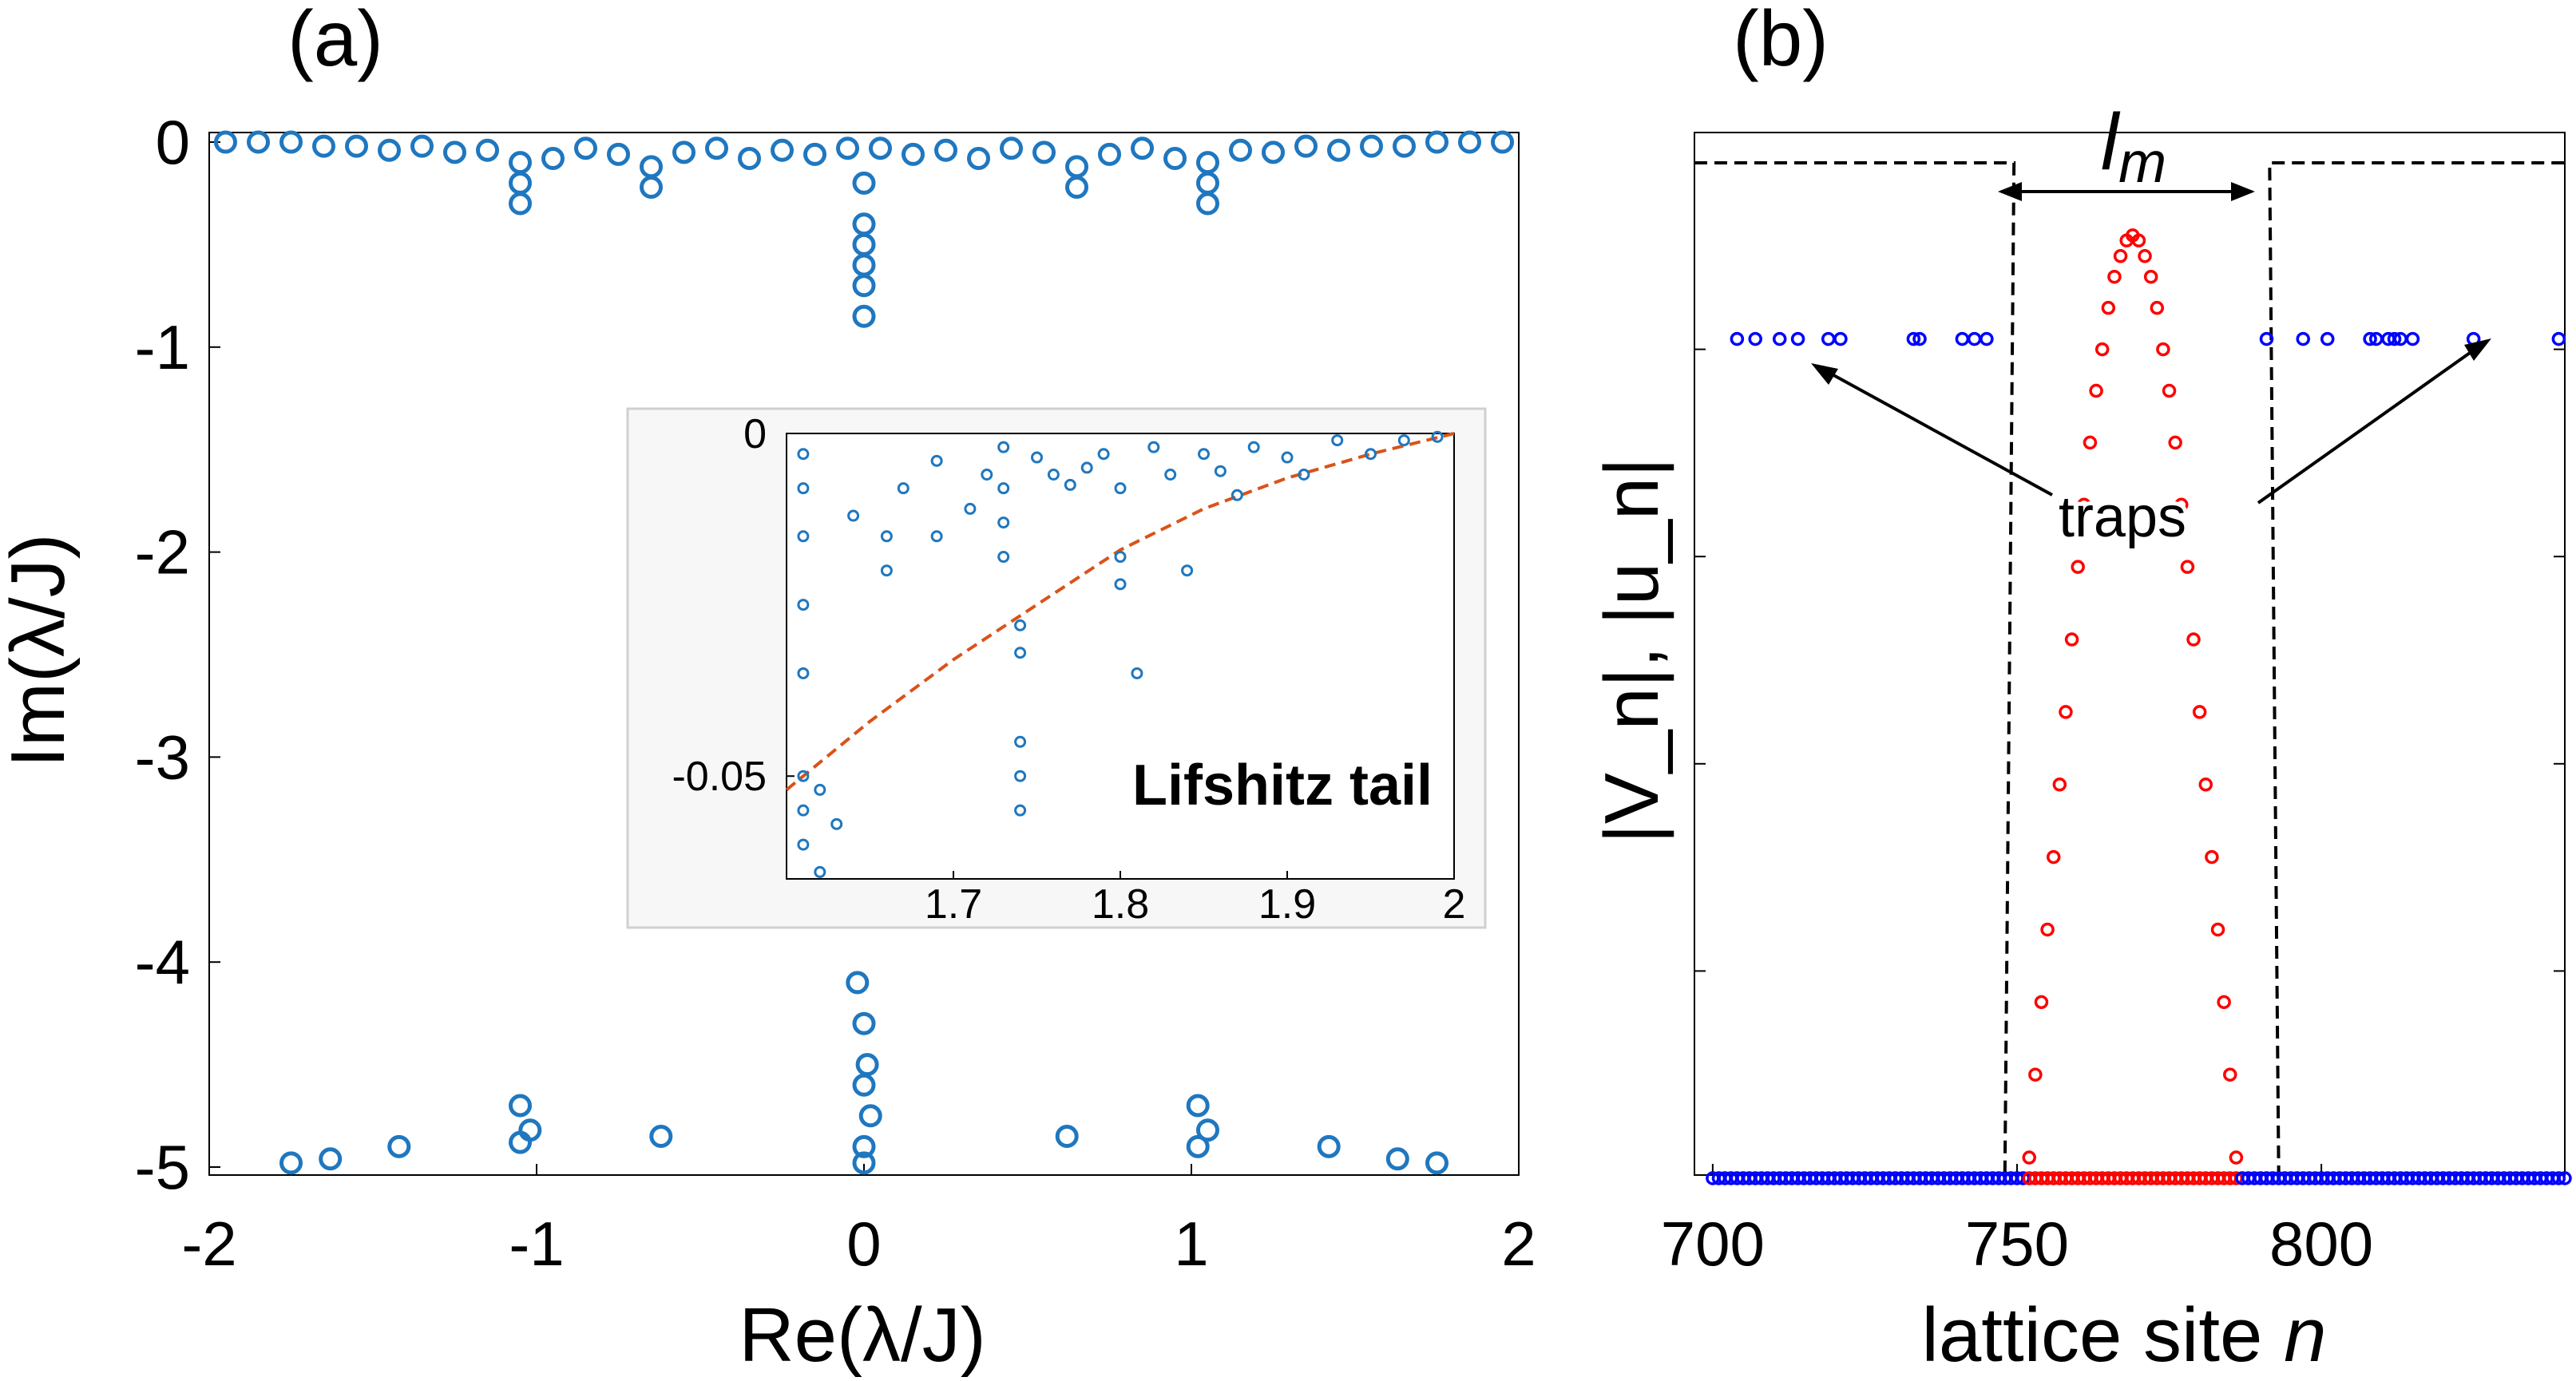 The width and height of the screenshot is (2576, 1381). I want to click on inset-y-ticks: 0 -0.05, so click(733, 605).